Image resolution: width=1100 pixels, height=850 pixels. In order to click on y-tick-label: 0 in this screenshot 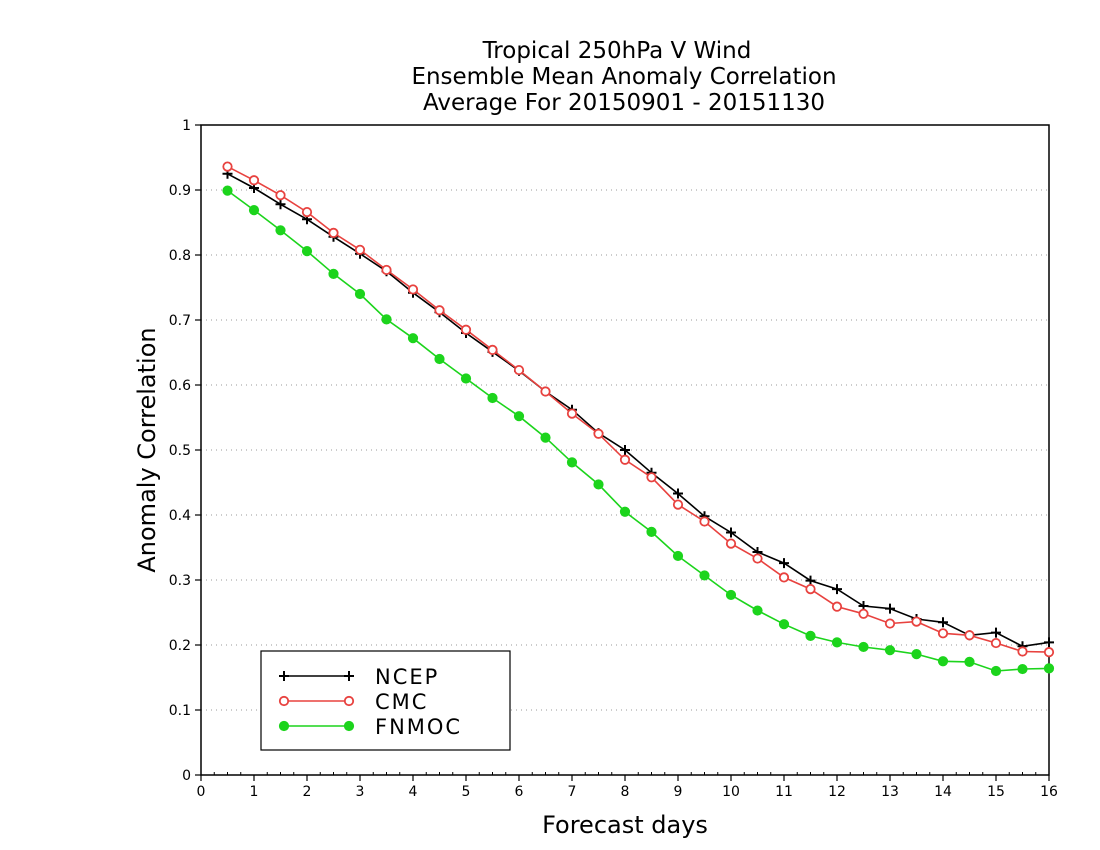, I will do `click(186, 776)`.